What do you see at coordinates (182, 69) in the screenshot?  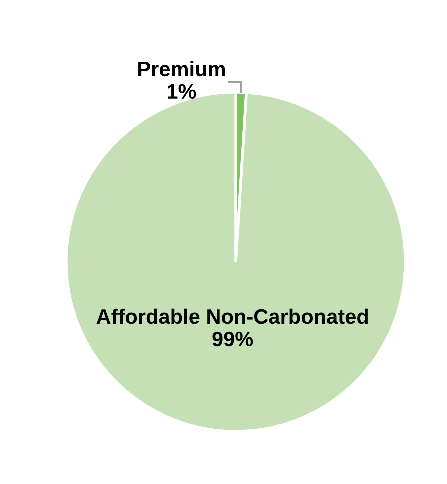 I see `slice-label: Premium` at bounding box center [182, 69].